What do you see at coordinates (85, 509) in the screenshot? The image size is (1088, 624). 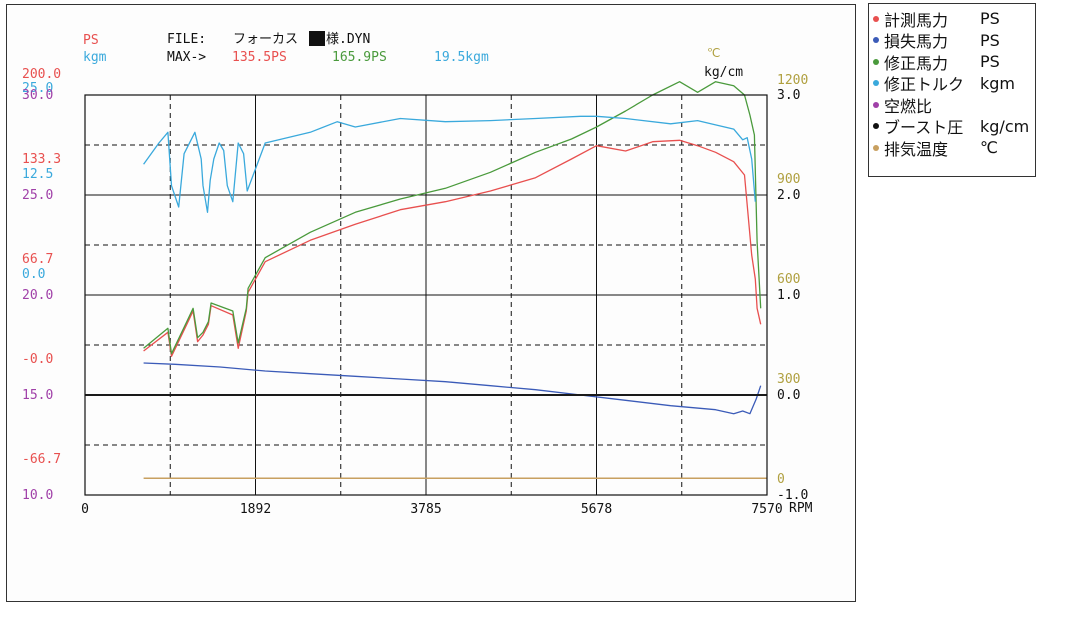 I see `tick-label-rpm: 0` at bounding box center [85, 509].